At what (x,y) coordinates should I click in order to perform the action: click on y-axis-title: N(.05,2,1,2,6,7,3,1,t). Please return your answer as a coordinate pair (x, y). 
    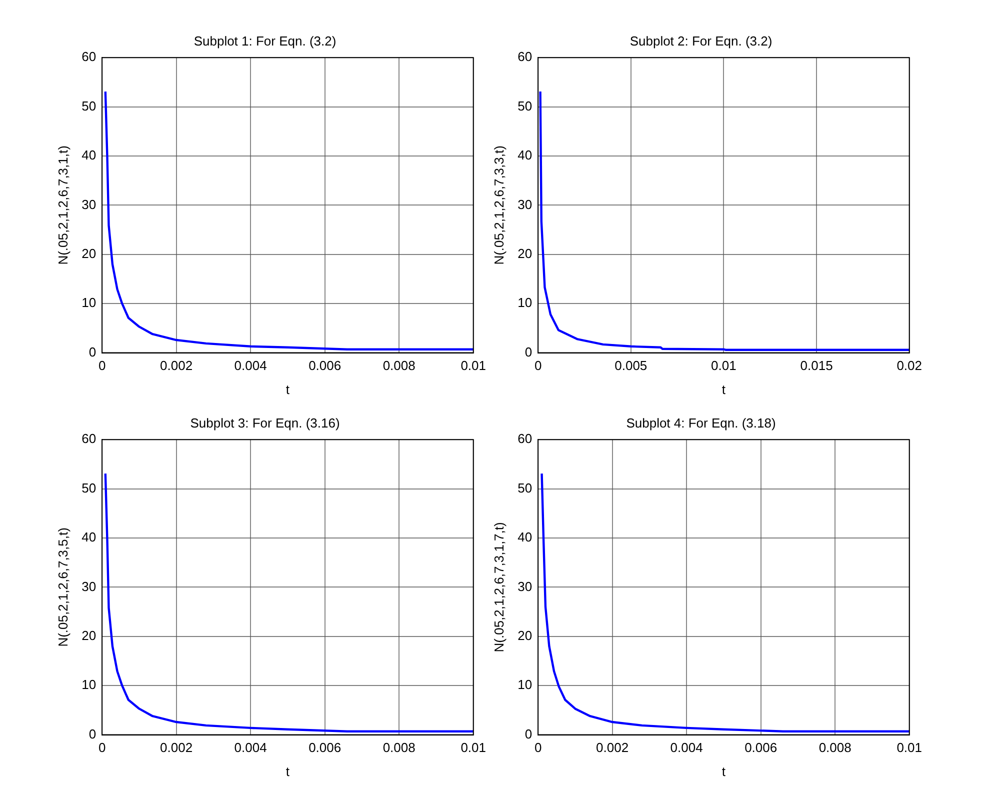
    Looking at the image, I should click on (62, 205).